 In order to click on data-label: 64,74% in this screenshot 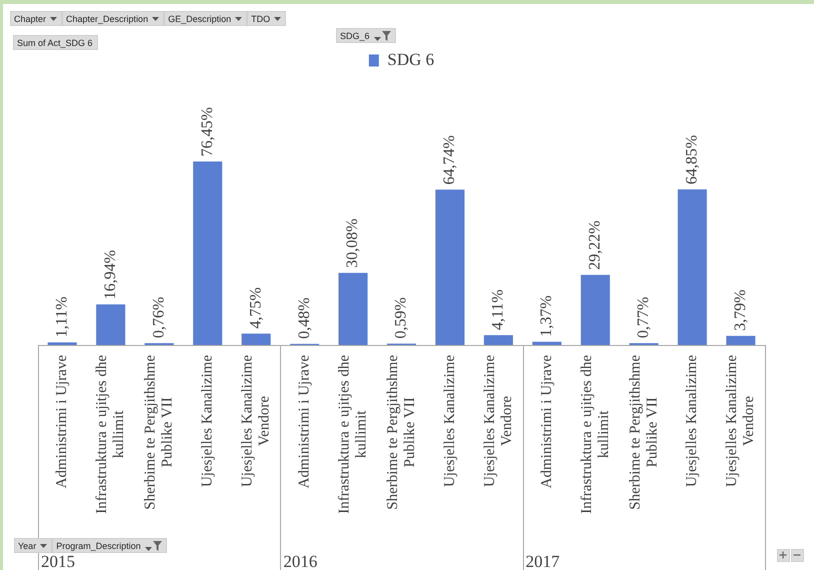, I will do `click(449, 160)`.